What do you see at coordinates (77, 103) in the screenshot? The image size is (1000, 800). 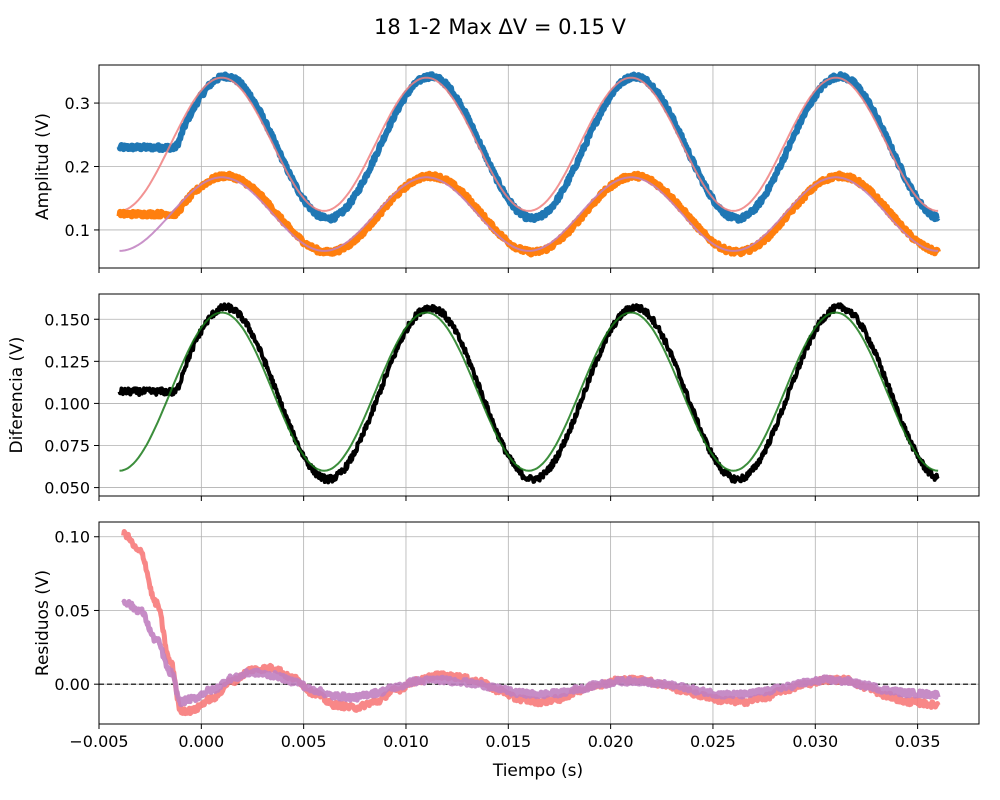 I see `y-tick-label: 0.3` at bounding box center [77, 103].